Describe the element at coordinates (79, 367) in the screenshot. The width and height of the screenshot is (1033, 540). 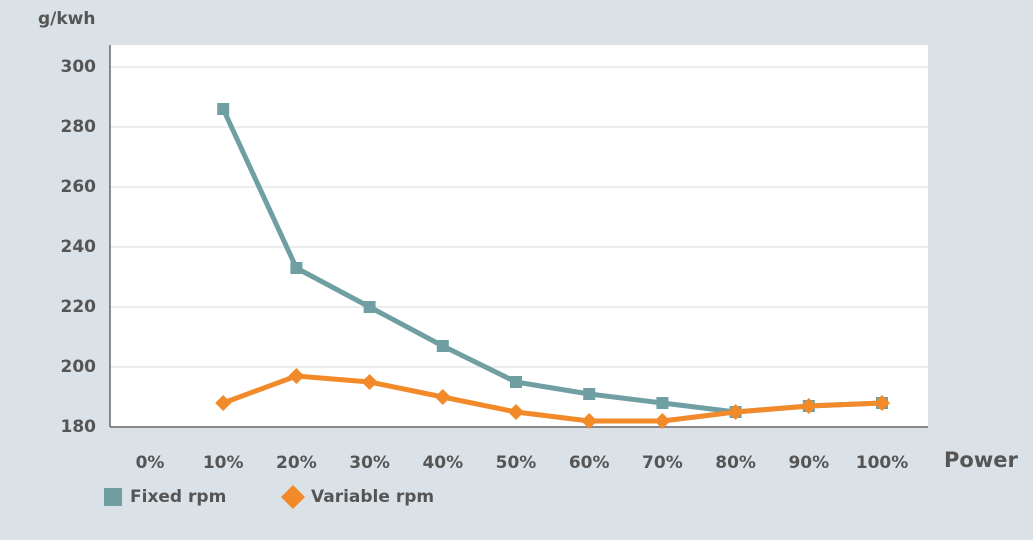
I see `y-tick-label: 200` at that location.